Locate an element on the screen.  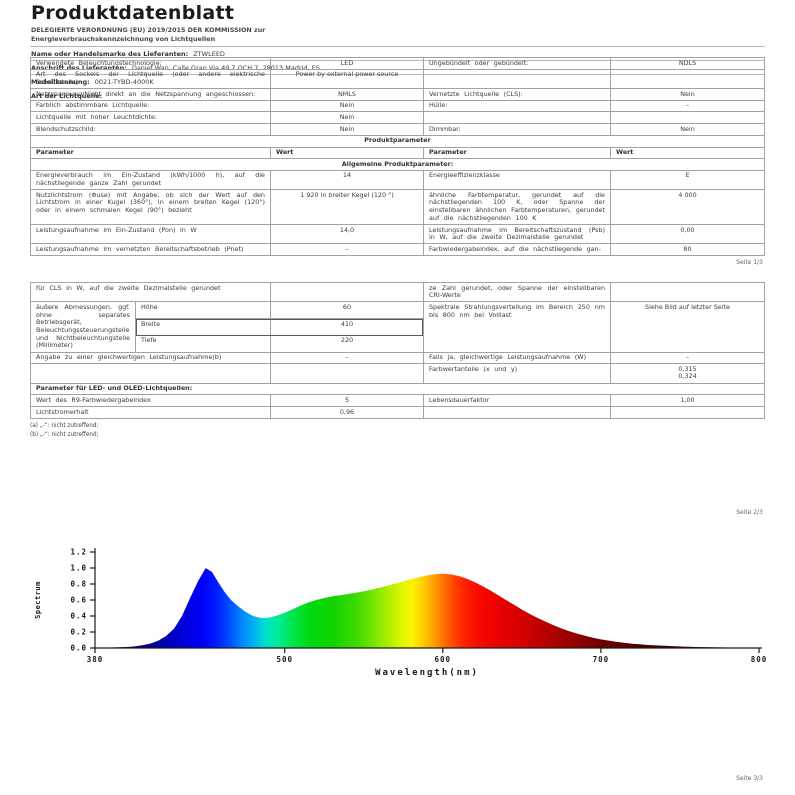
y-tick-label: 0.8 is located at coordinates (78, 584).